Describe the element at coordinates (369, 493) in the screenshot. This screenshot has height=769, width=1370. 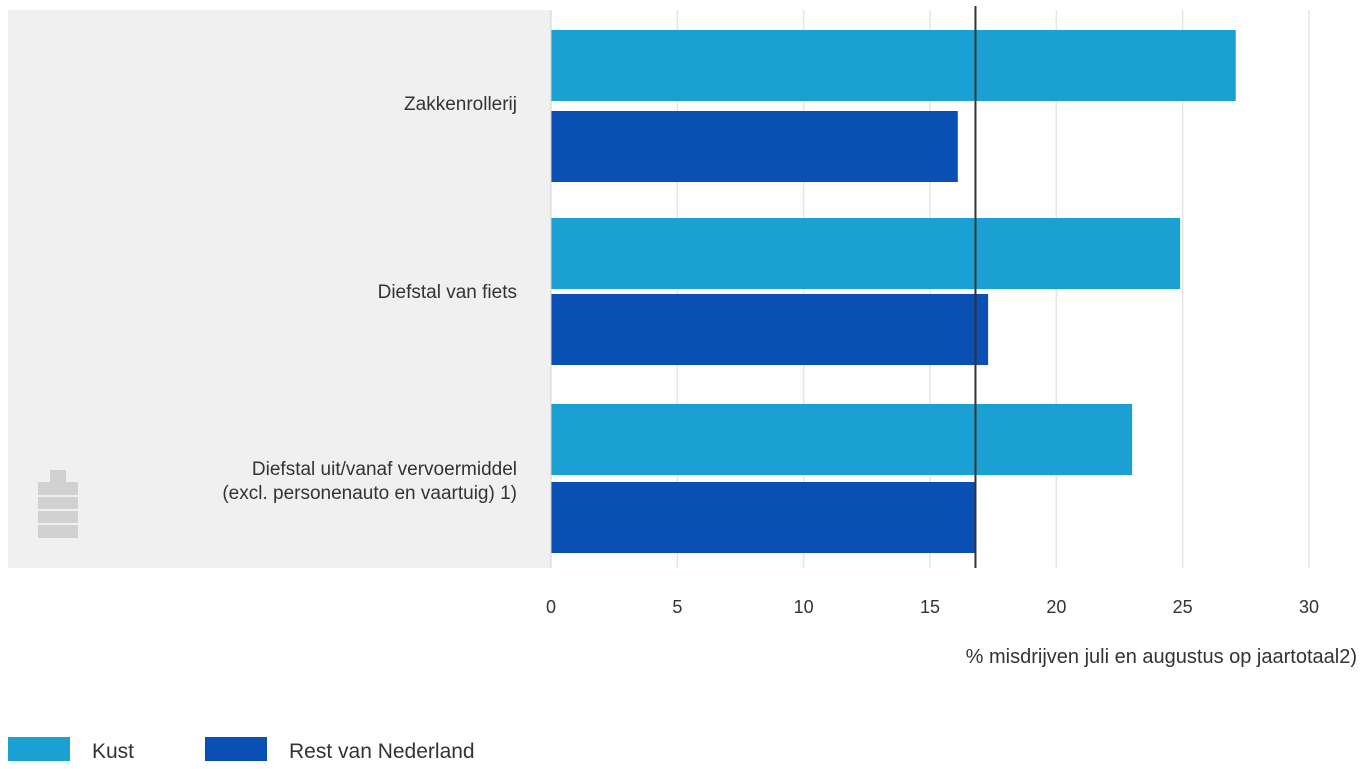
I see `category-label: (excl. personenauto en vaartuig) 1)` at that location.